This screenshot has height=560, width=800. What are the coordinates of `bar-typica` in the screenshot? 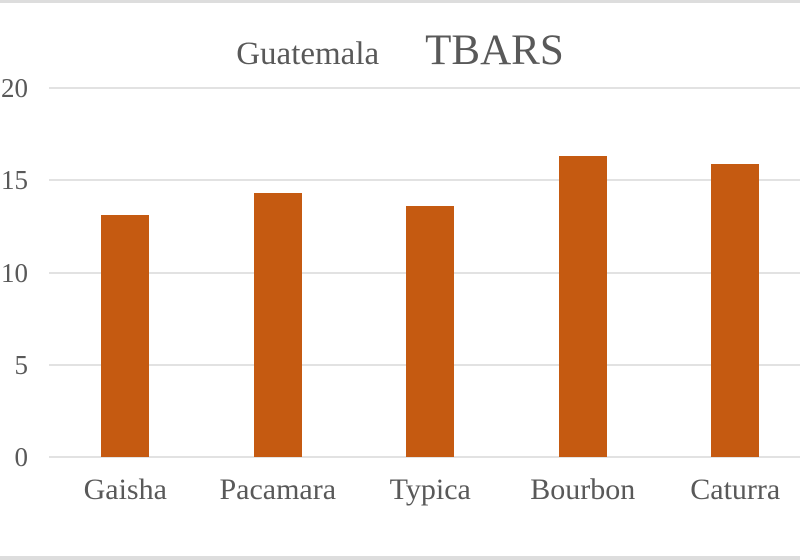 It's located at (430, 331).